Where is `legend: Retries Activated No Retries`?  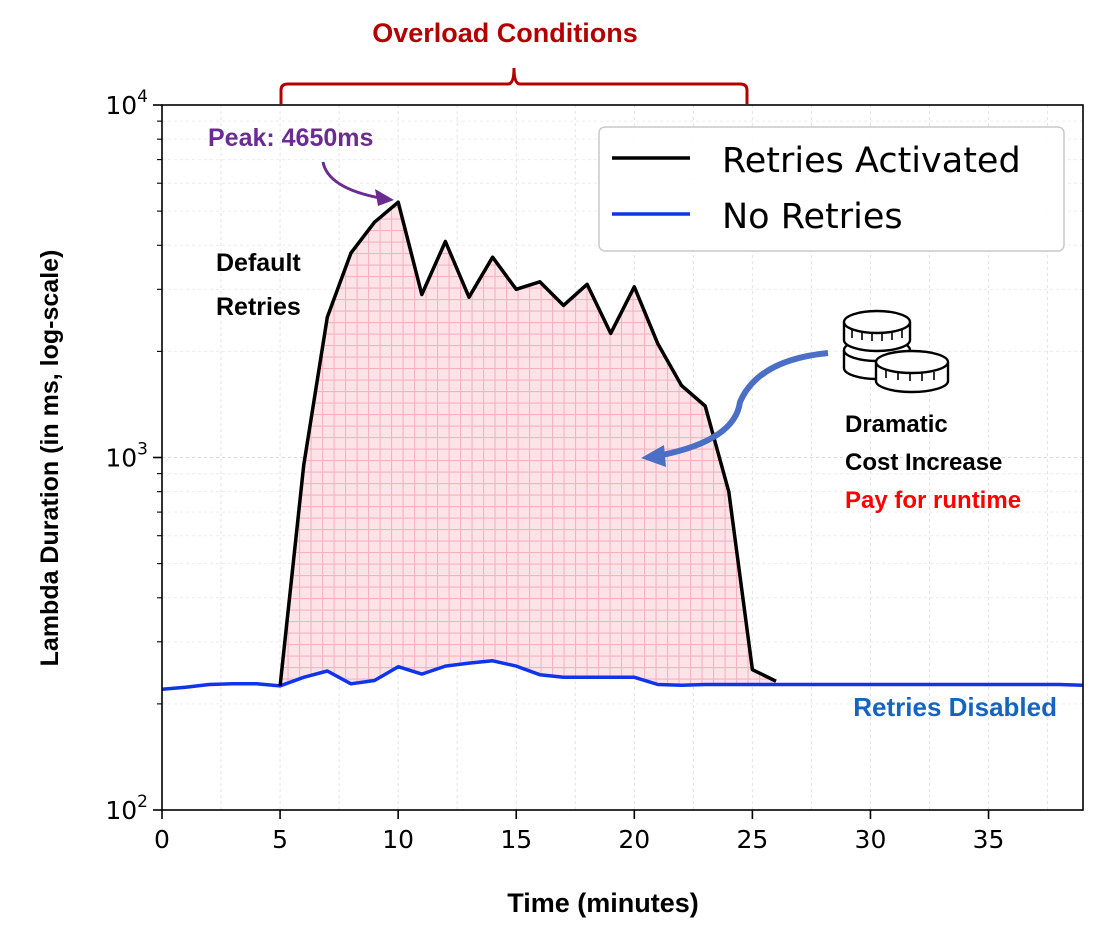
legend: Retries Activated No Retries is located at coordinates (831, 189).